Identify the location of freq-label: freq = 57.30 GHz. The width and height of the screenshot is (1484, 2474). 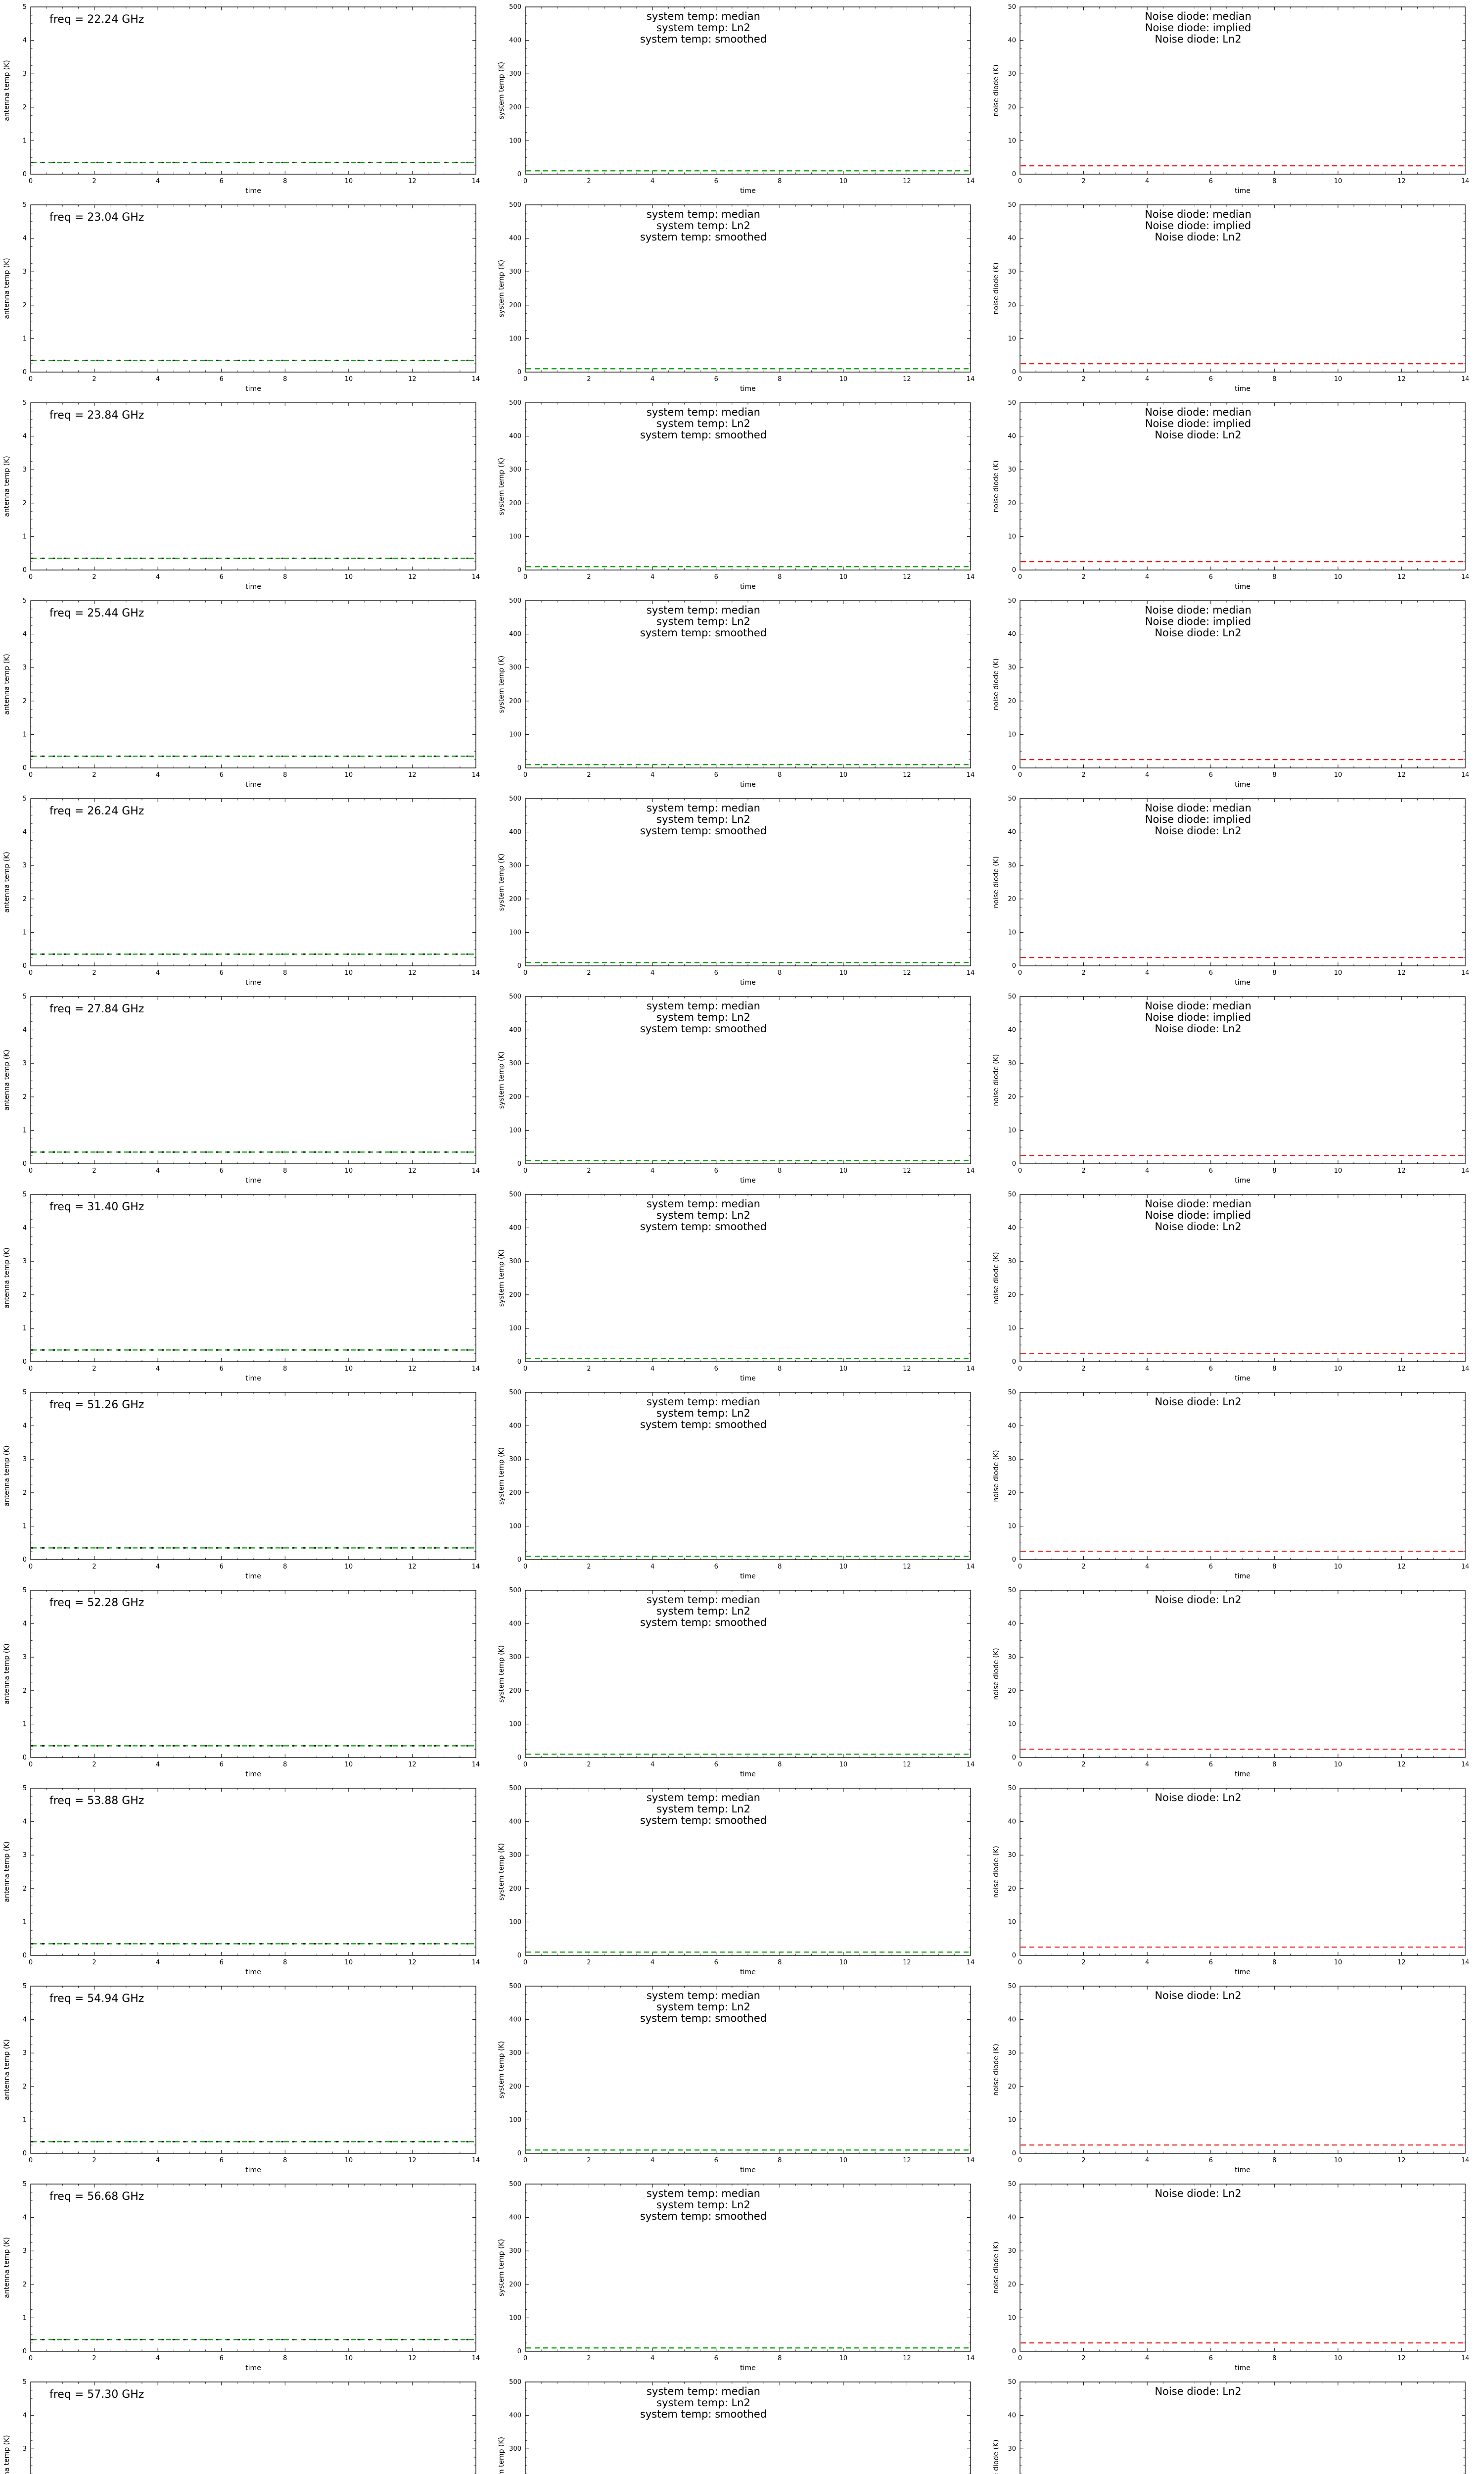
(96, 2395).